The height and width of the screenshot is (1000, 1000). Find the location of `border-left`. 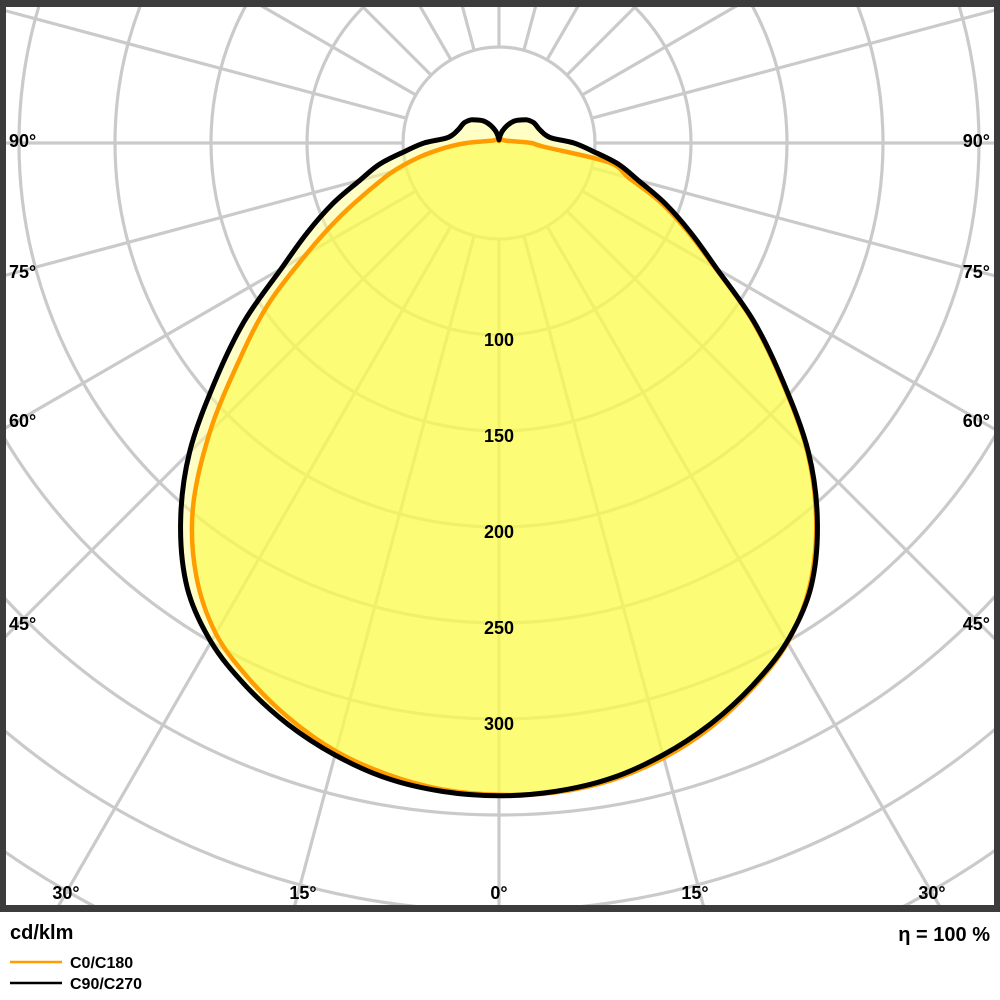

border-left is located at coordinates (3, 456).